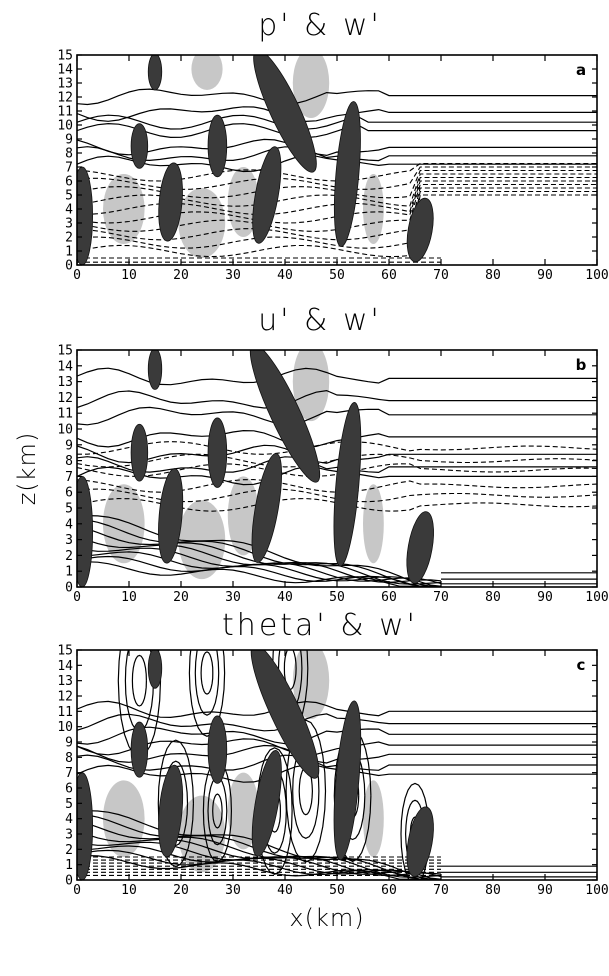  Describe the element at coordinates (65, 712) in the screenshot. I see `y-tick-label: 11` at that location.